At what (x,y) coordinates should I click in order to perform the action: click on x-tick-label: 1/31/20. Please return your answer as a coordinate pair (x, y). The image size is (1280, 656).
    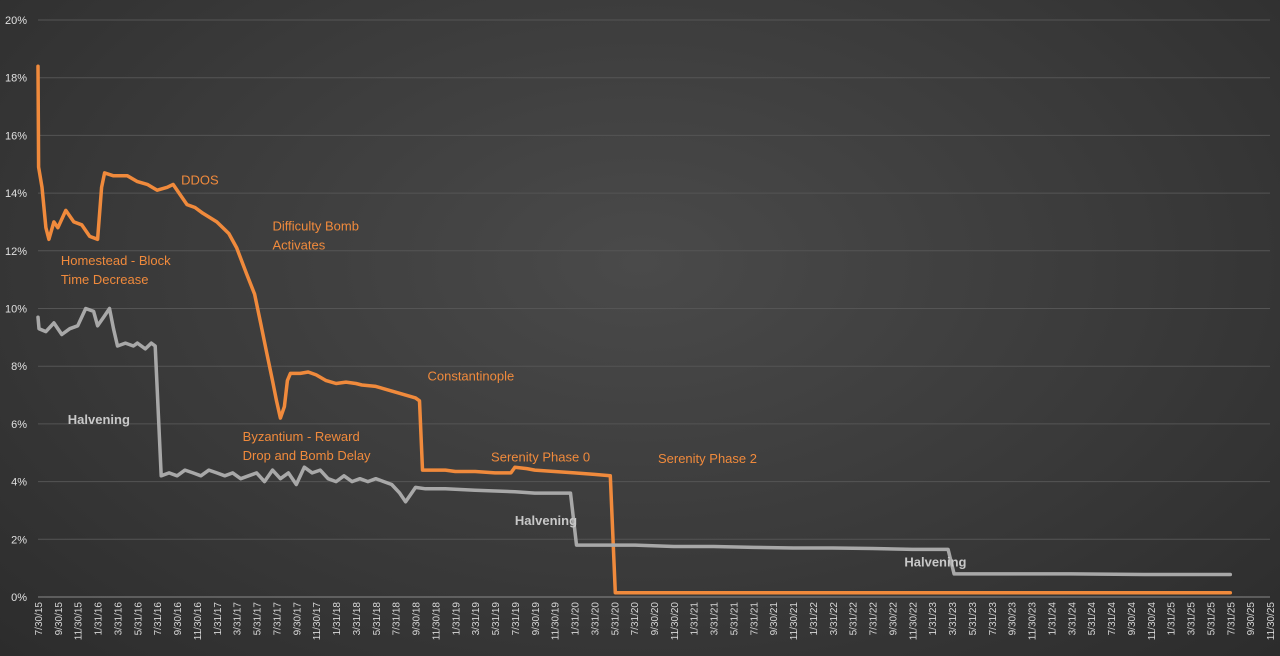
    Looking at the image, I should click on (576, 619).